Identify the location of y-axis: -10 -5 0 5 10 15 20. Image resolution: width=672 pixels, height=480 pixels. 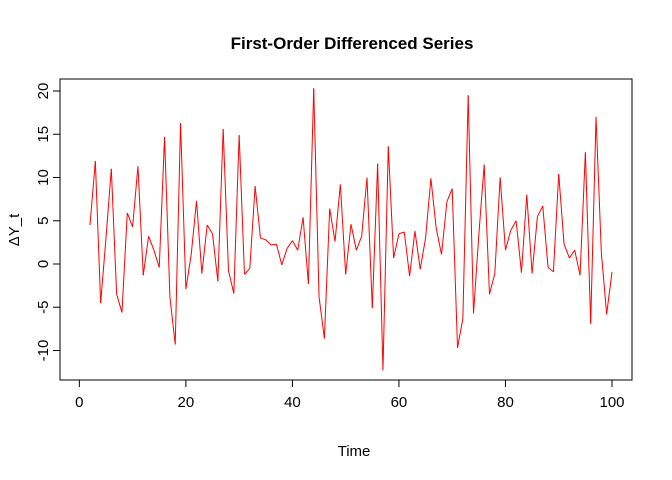
(48, 222).